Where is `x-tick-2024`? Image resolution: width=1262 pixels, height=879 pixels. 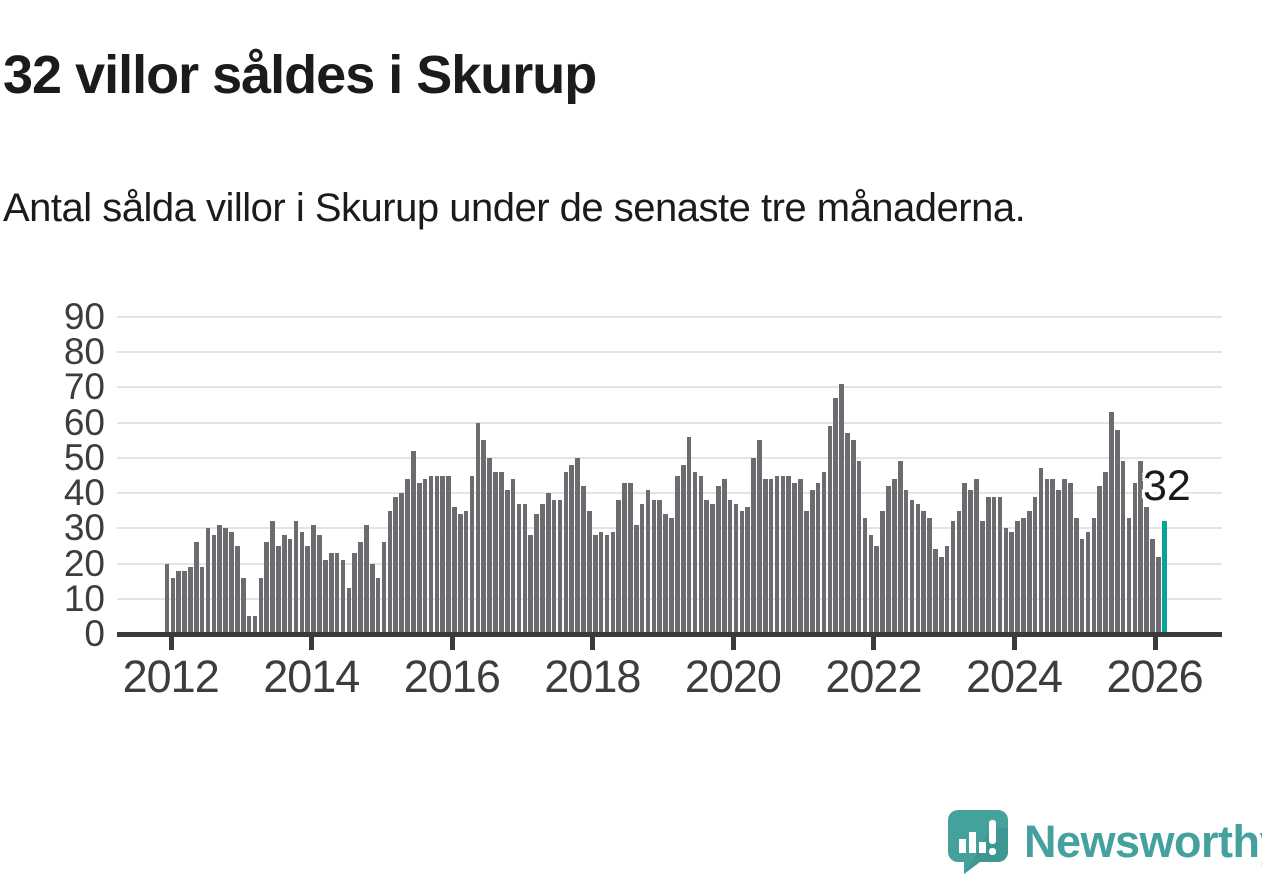
x-tick-2024 is located at coordinates (1014, 643).